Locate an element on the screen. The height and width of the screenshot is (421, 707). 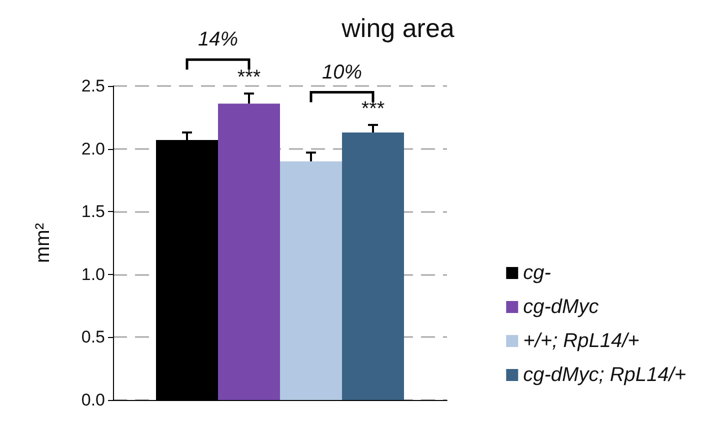
y-tick-label: 0.0 is located at coordinates (93, 400).